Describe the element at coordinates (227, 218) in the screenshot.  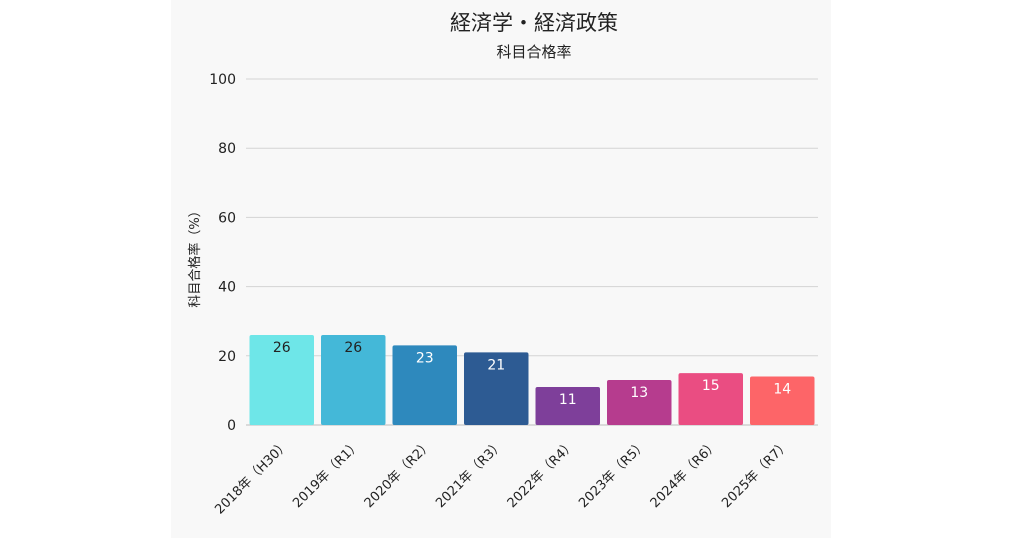
I see `y-tick-label: 60` at that location.